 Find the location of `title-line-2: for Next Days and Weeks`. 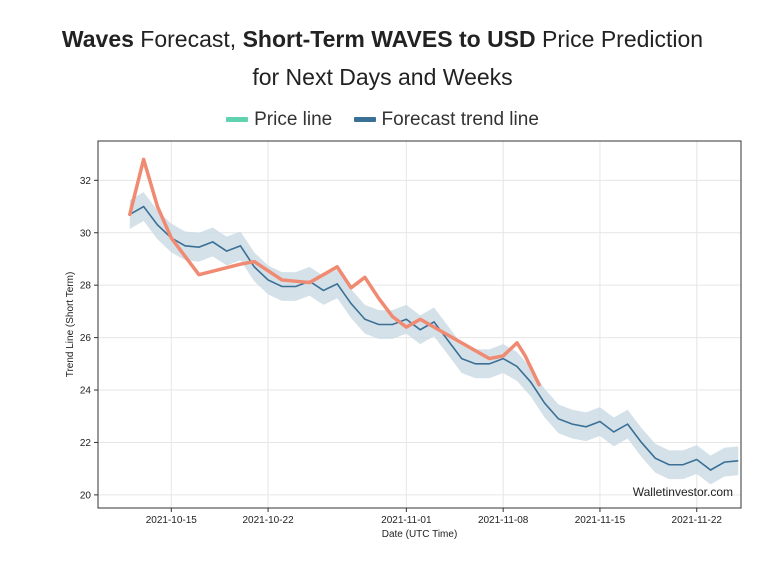

title-line-2: for Next Days and Weeks is located at coordinates (382, 77).